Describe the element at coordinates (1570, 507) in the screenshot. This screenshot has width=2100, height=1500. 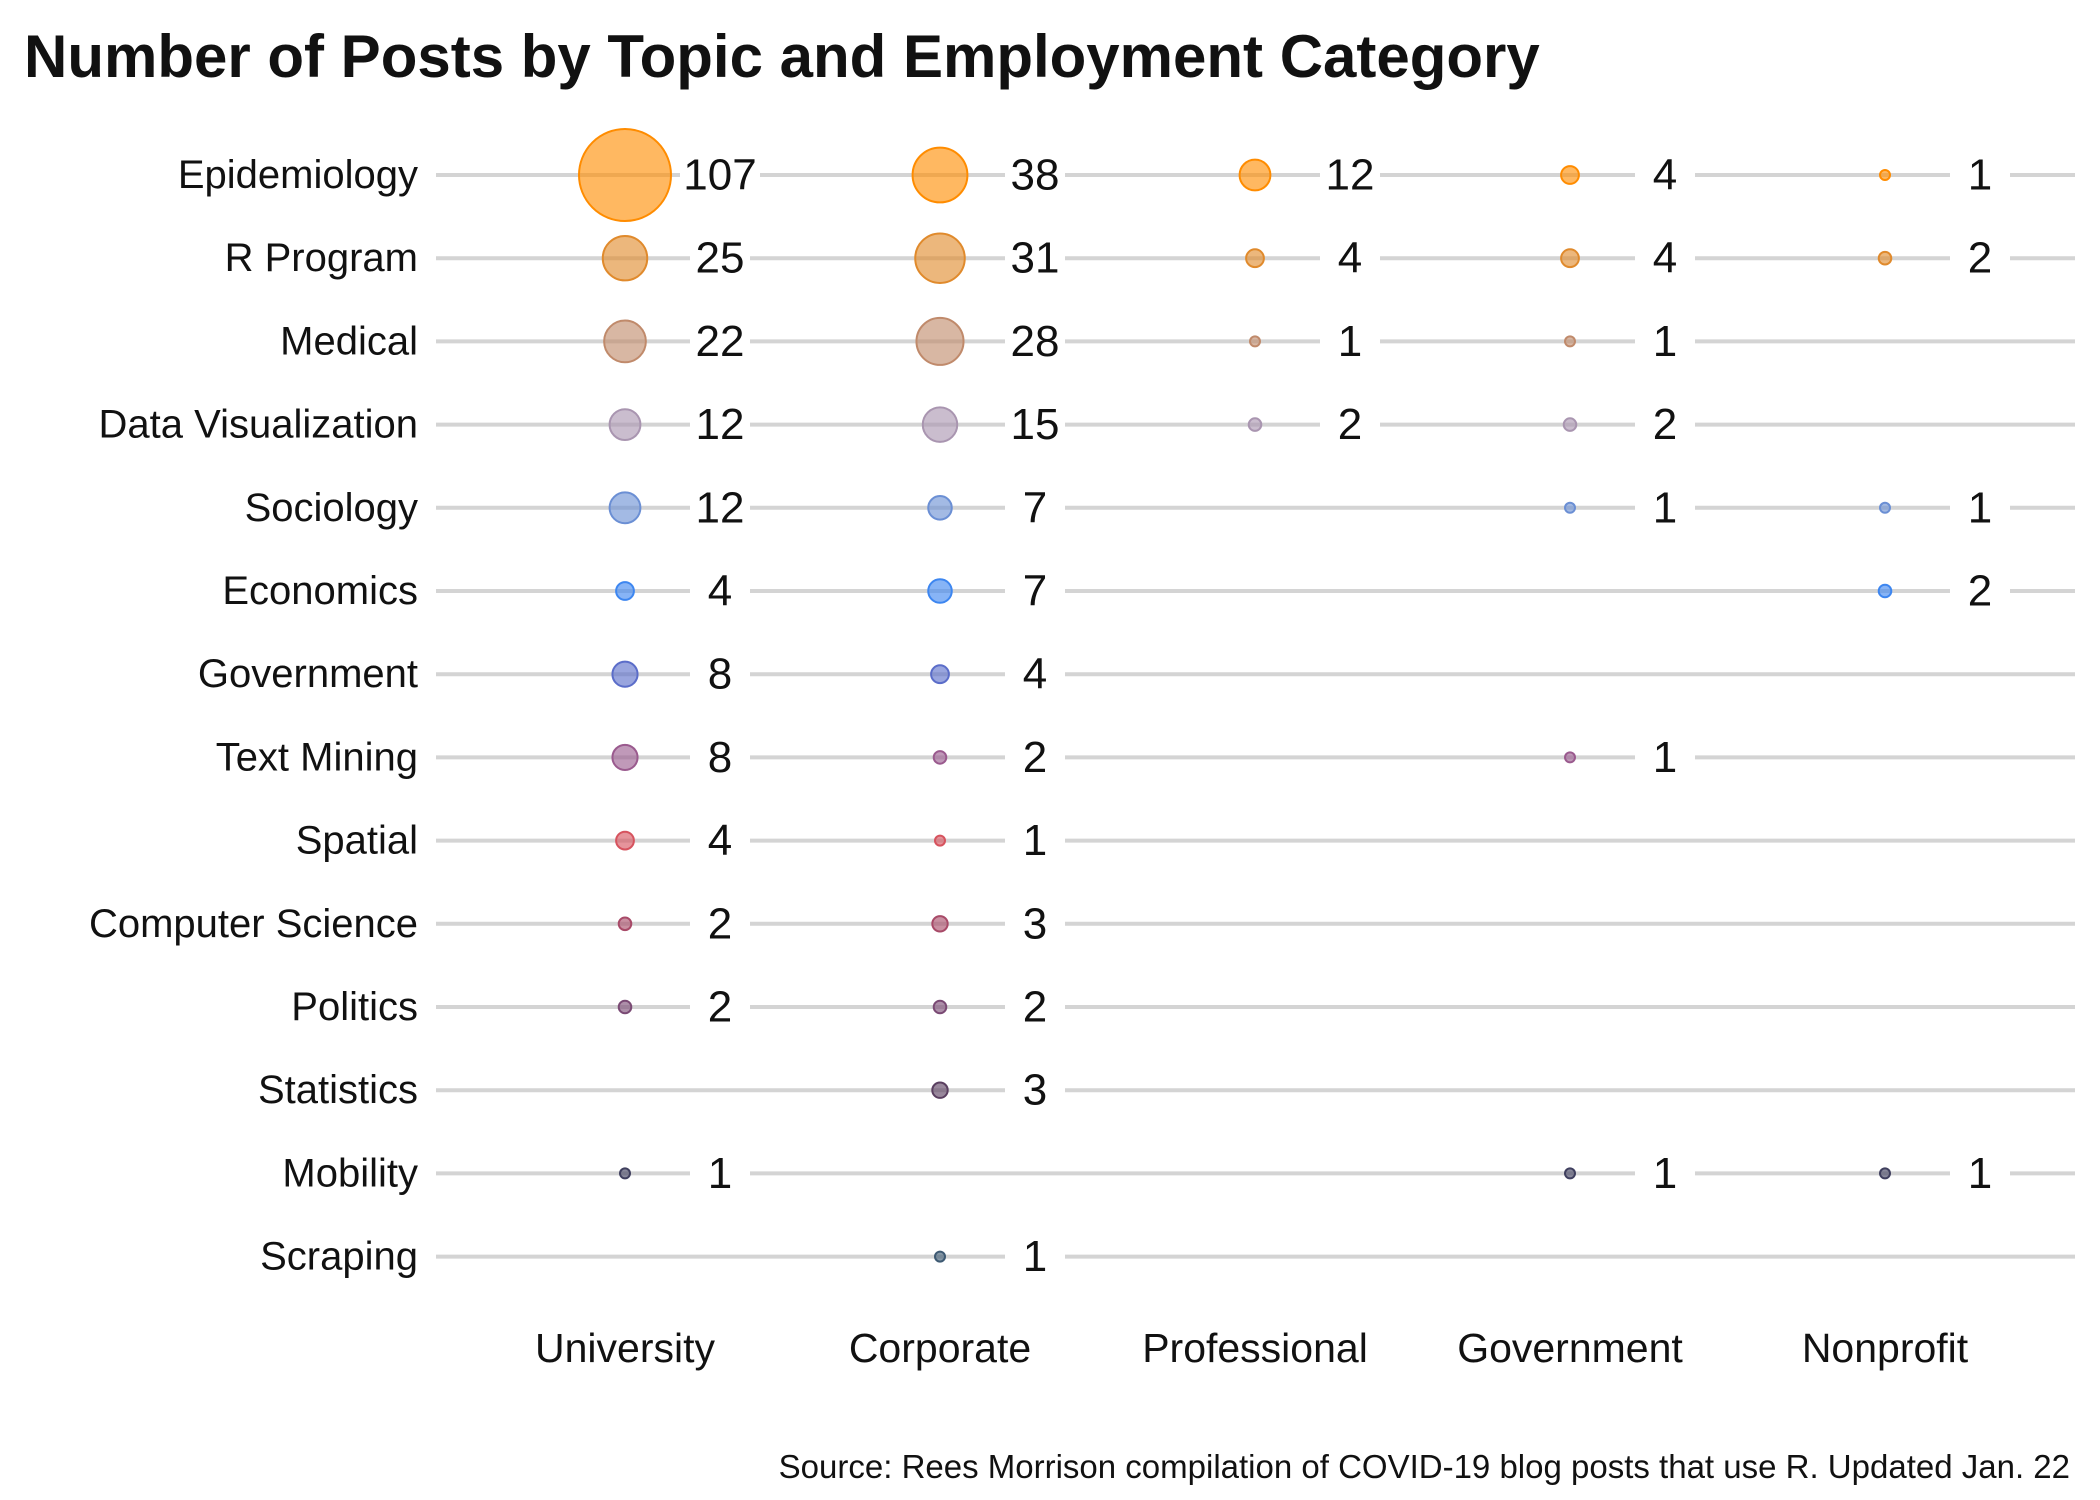
I see `bubble-sociology-government` at that location.